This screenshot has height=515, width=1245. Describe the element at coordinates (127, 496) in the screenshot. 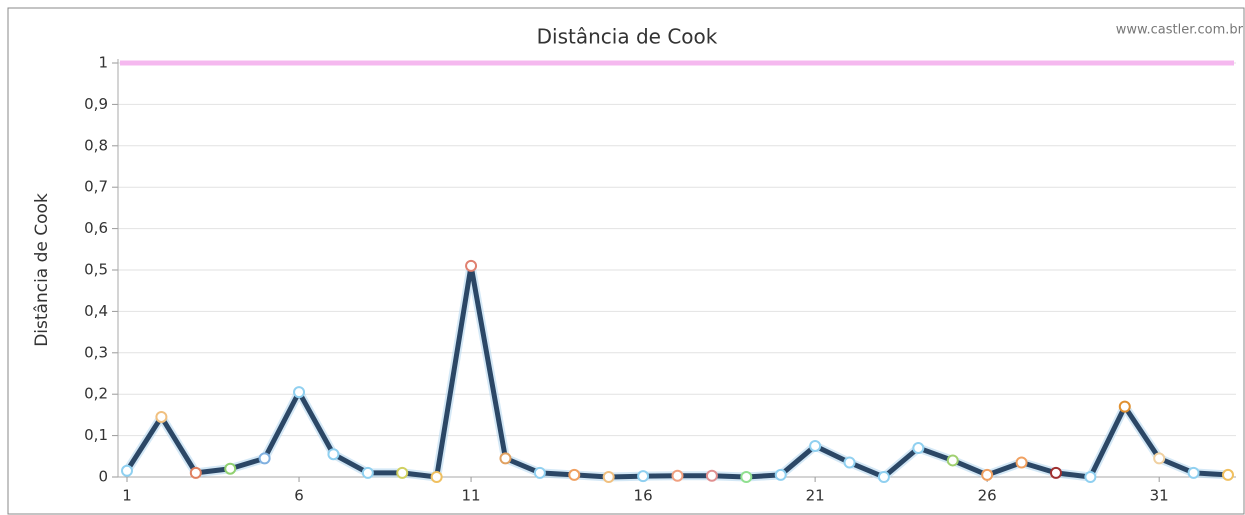

I see `x-tick-label: 1` at that location.